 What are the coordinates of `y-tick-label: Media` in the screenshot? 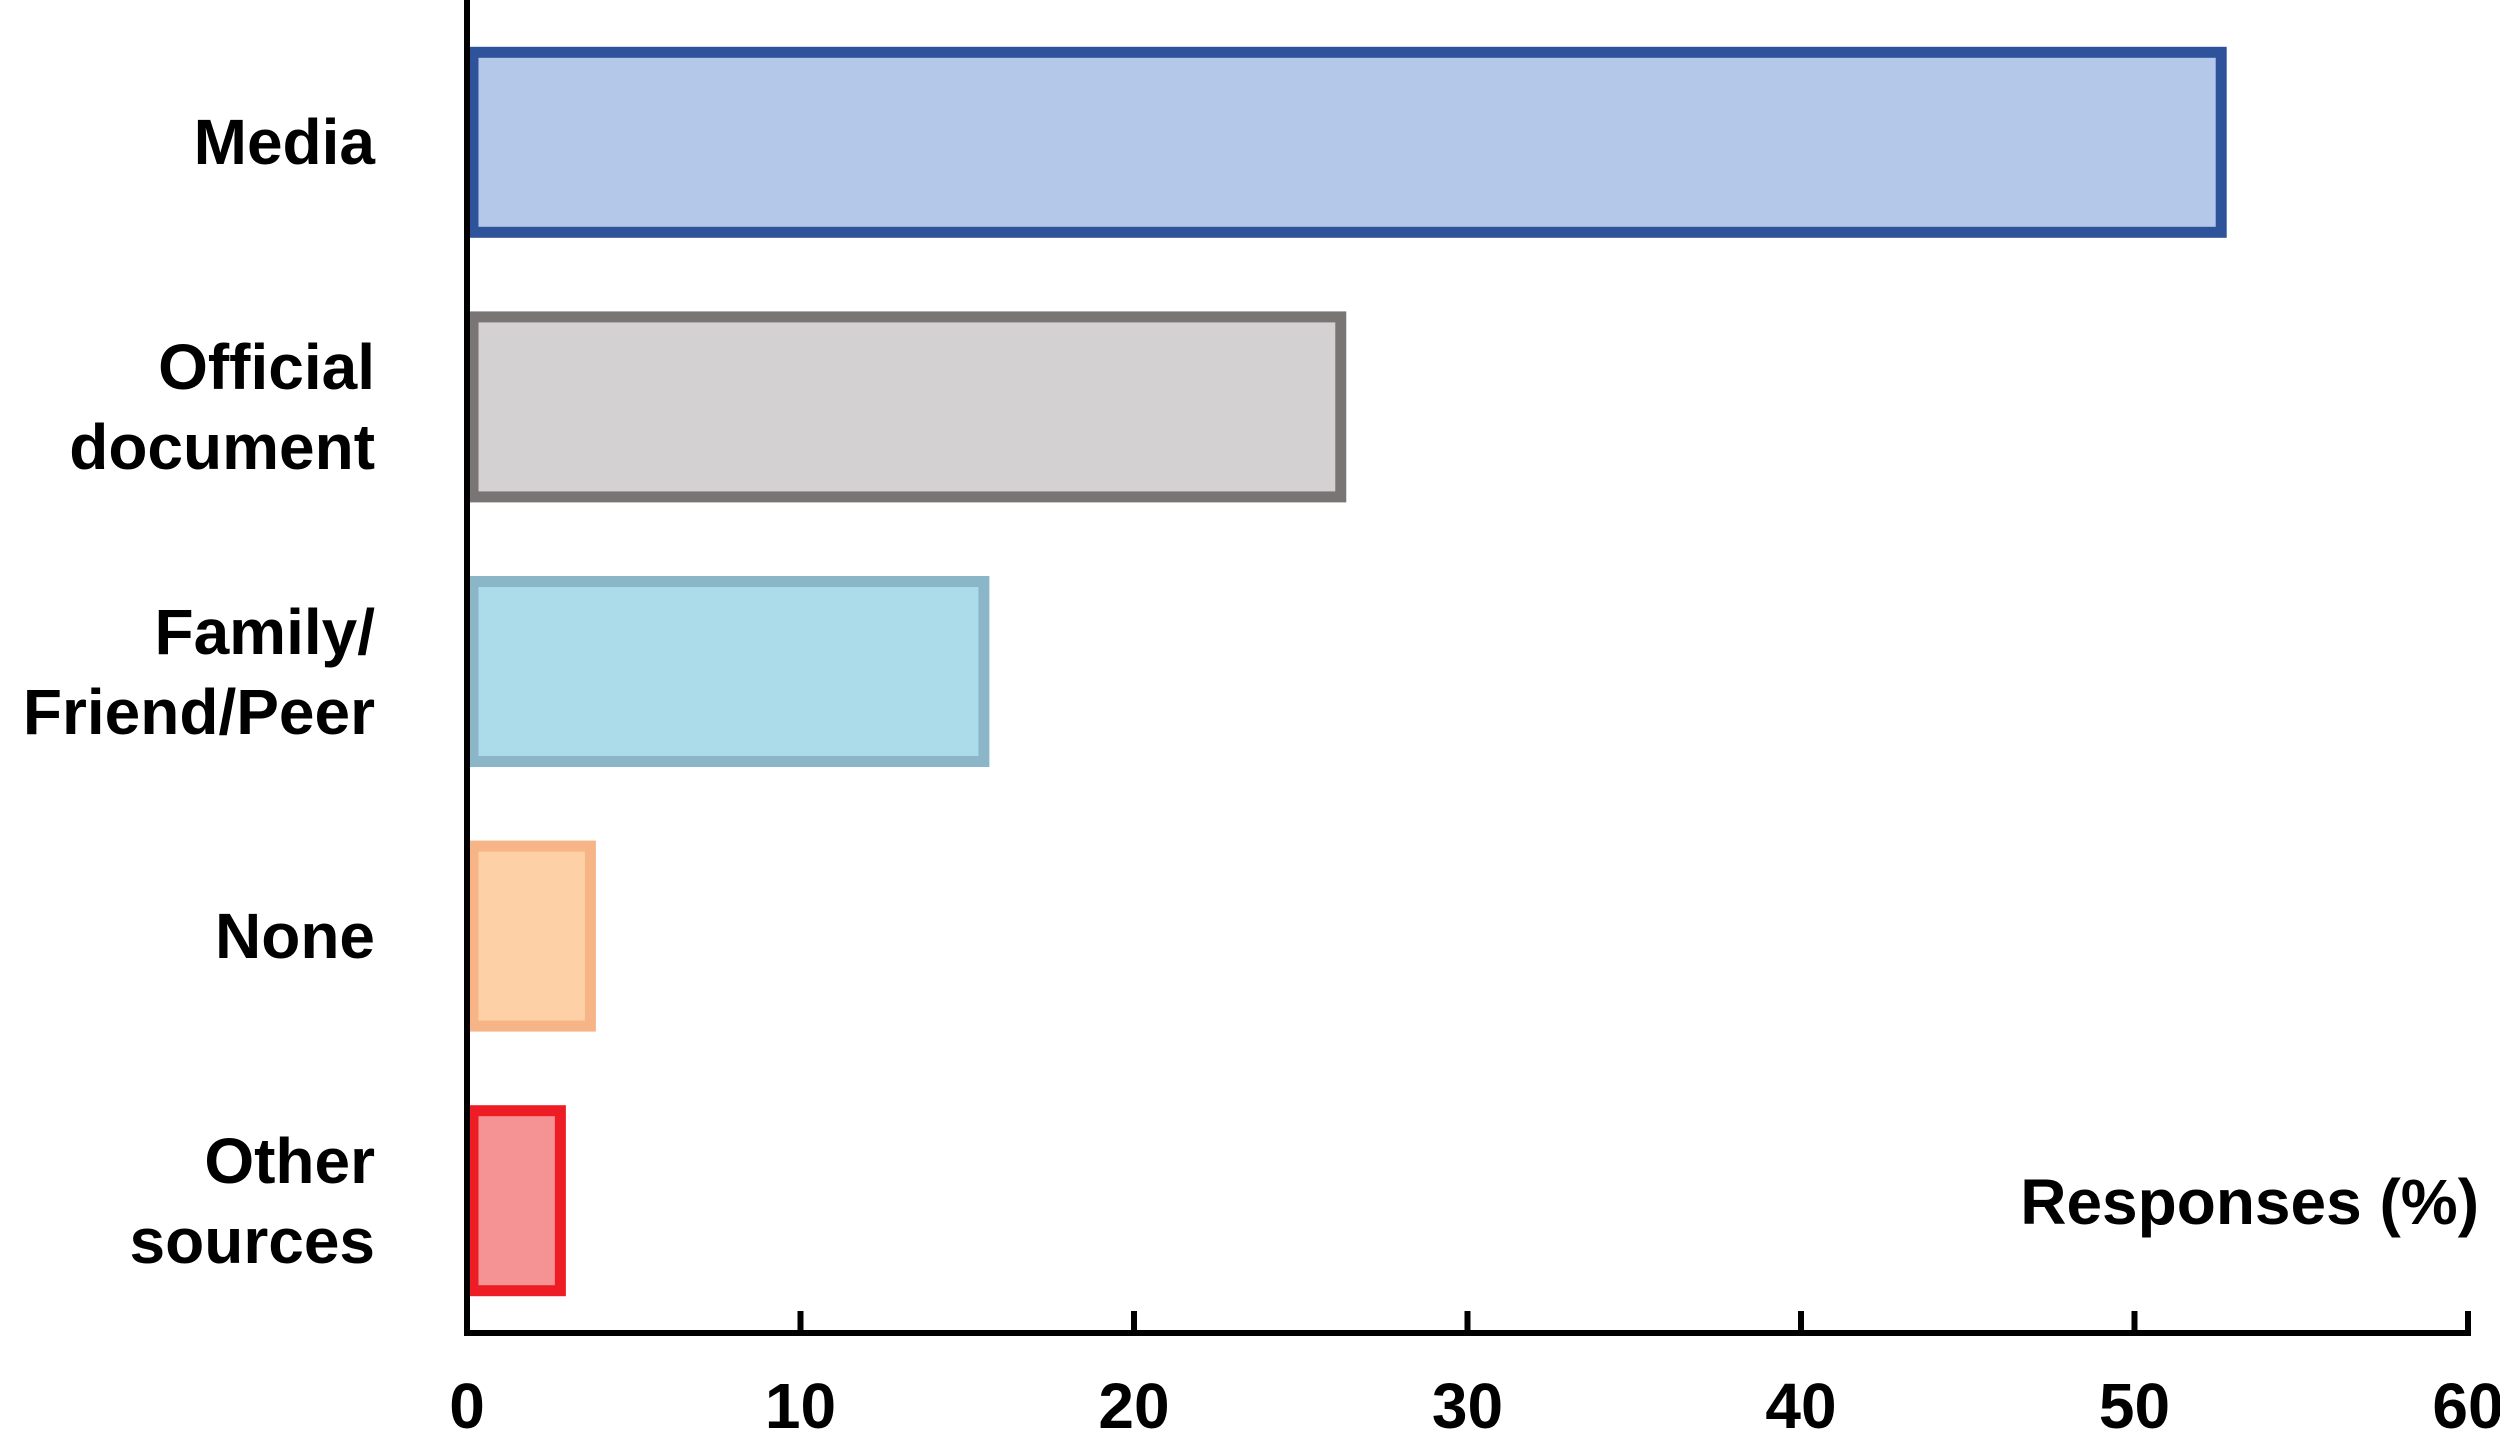 It's located at (284, 142).